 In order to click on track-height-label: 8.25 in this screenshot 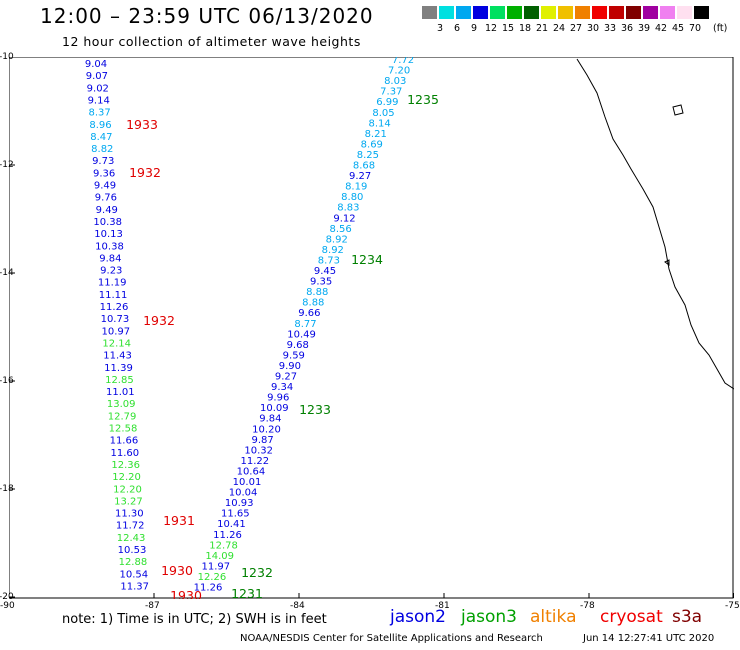, I will do `click(368, 155)`.